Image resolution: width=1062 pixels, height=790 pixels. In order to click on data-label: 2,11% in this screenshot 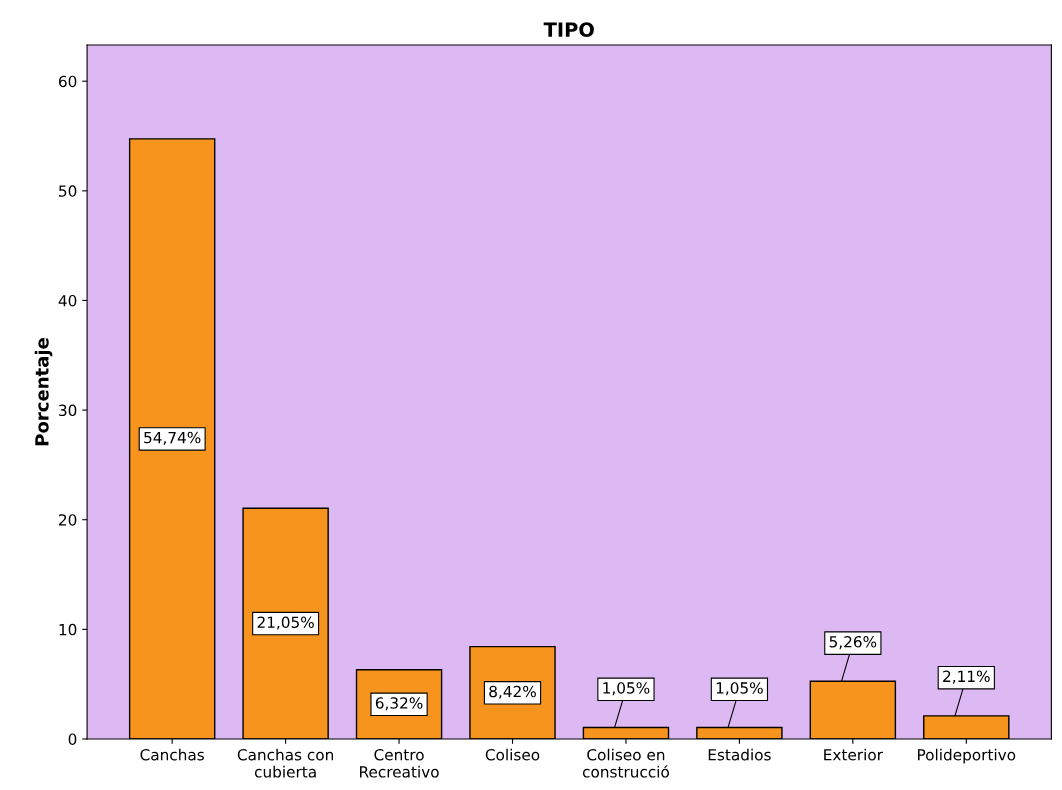, I will do `click(966, 677)`.